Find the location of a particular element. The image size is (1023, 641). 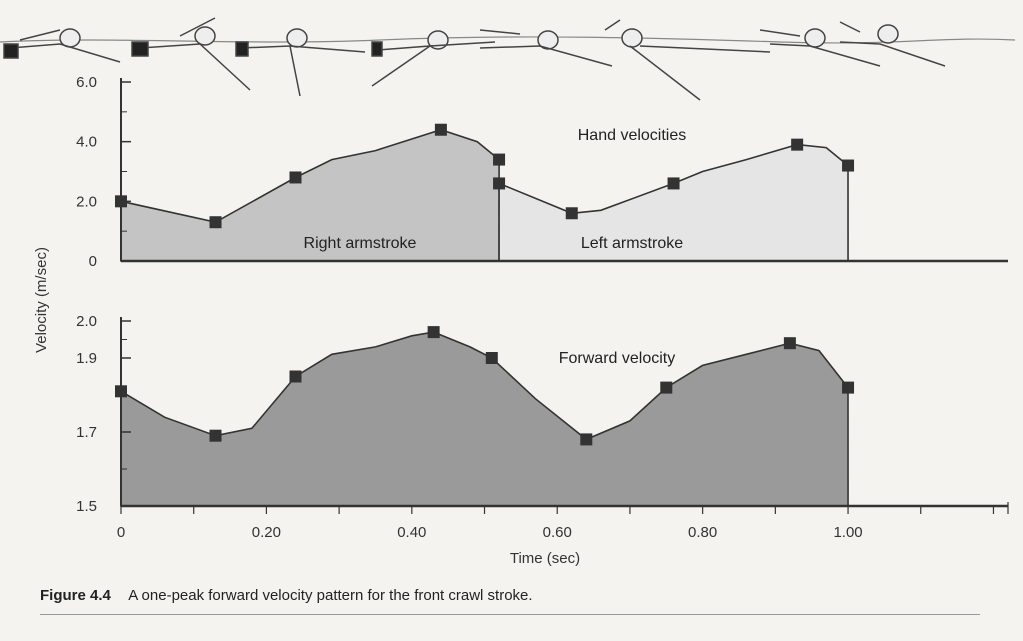

forward-velocity-label: Forward velocity is located at coordinates (617, 358).